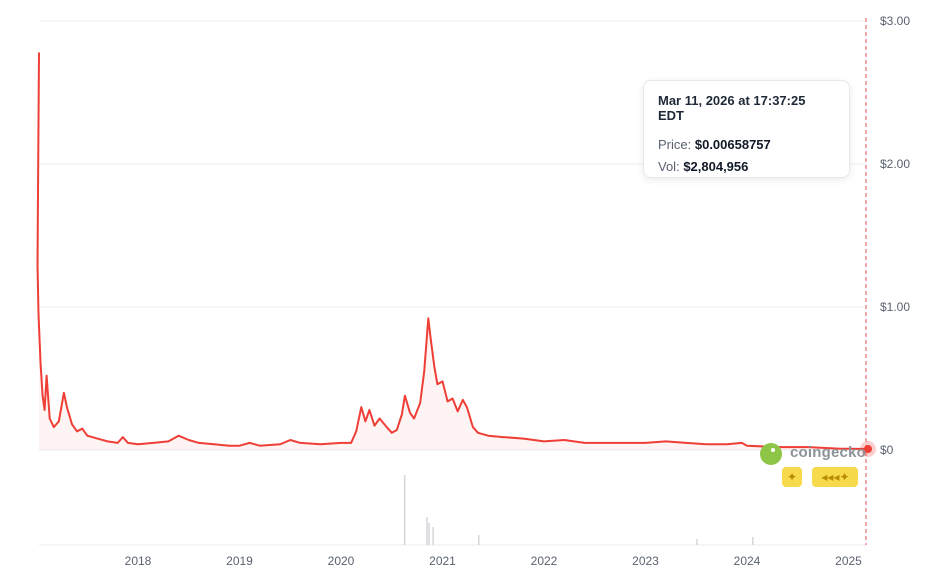 The height and width of the screenshot is (572, 936). What do you see at coordinates (828, 452) in the screenshot?
I see `watermark-brand: coingecko` at bounding box center [828, 452].